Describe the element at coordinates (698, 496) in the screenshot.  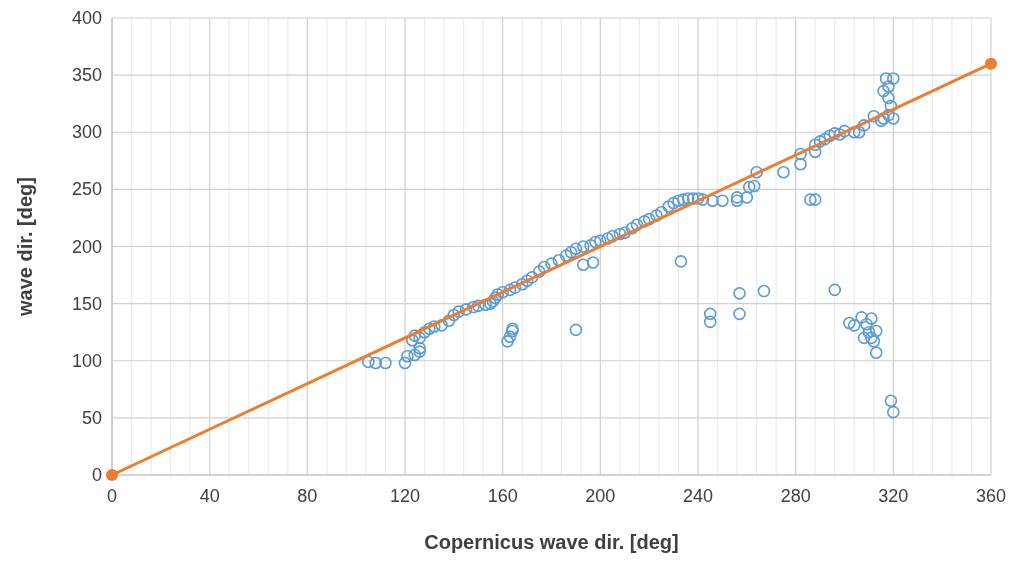
I see `x-tick-label: 240` at that location.